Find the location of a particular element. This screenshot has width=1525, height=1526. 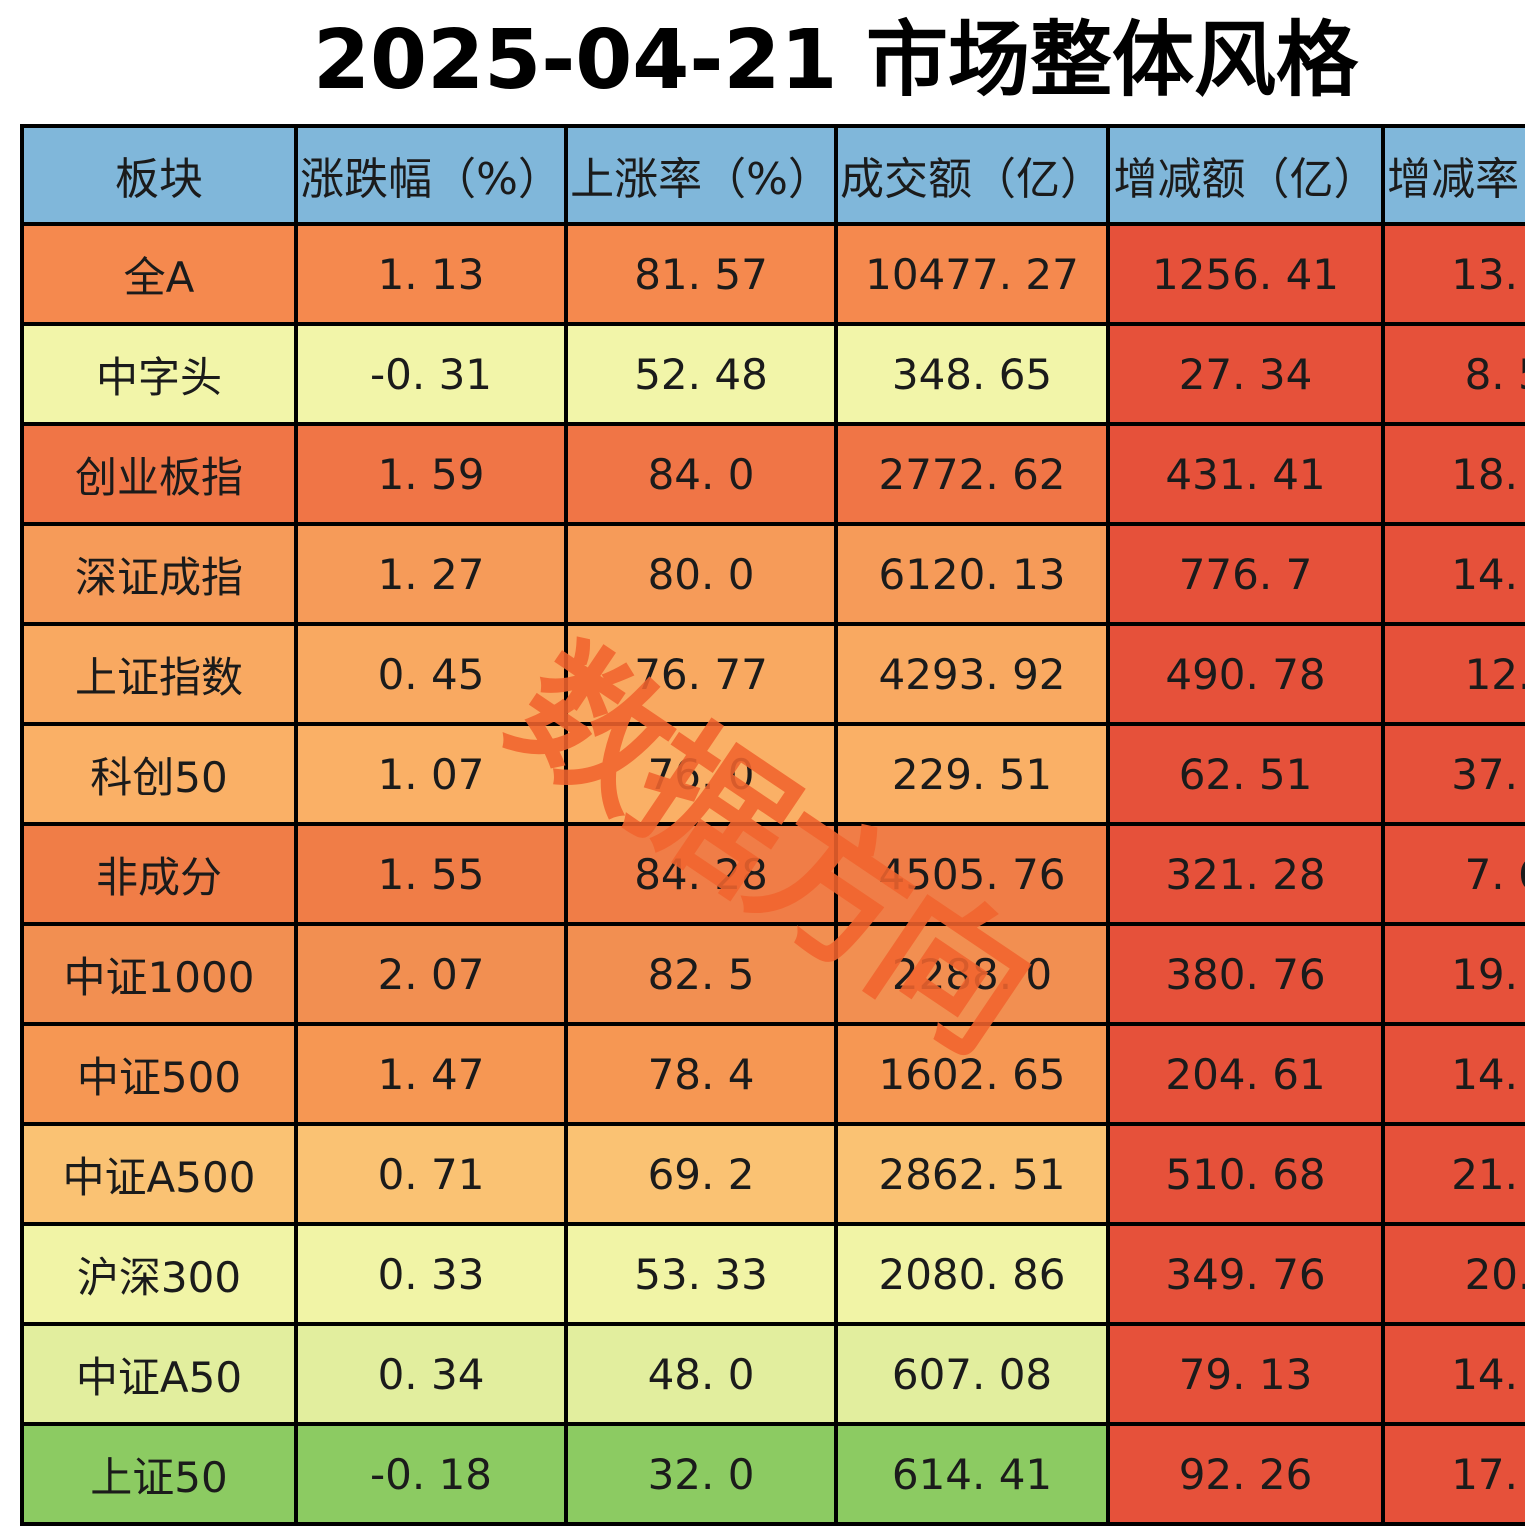

page-title: 2025-04-21 市场整体风格 is located at coordinates (835, 60).